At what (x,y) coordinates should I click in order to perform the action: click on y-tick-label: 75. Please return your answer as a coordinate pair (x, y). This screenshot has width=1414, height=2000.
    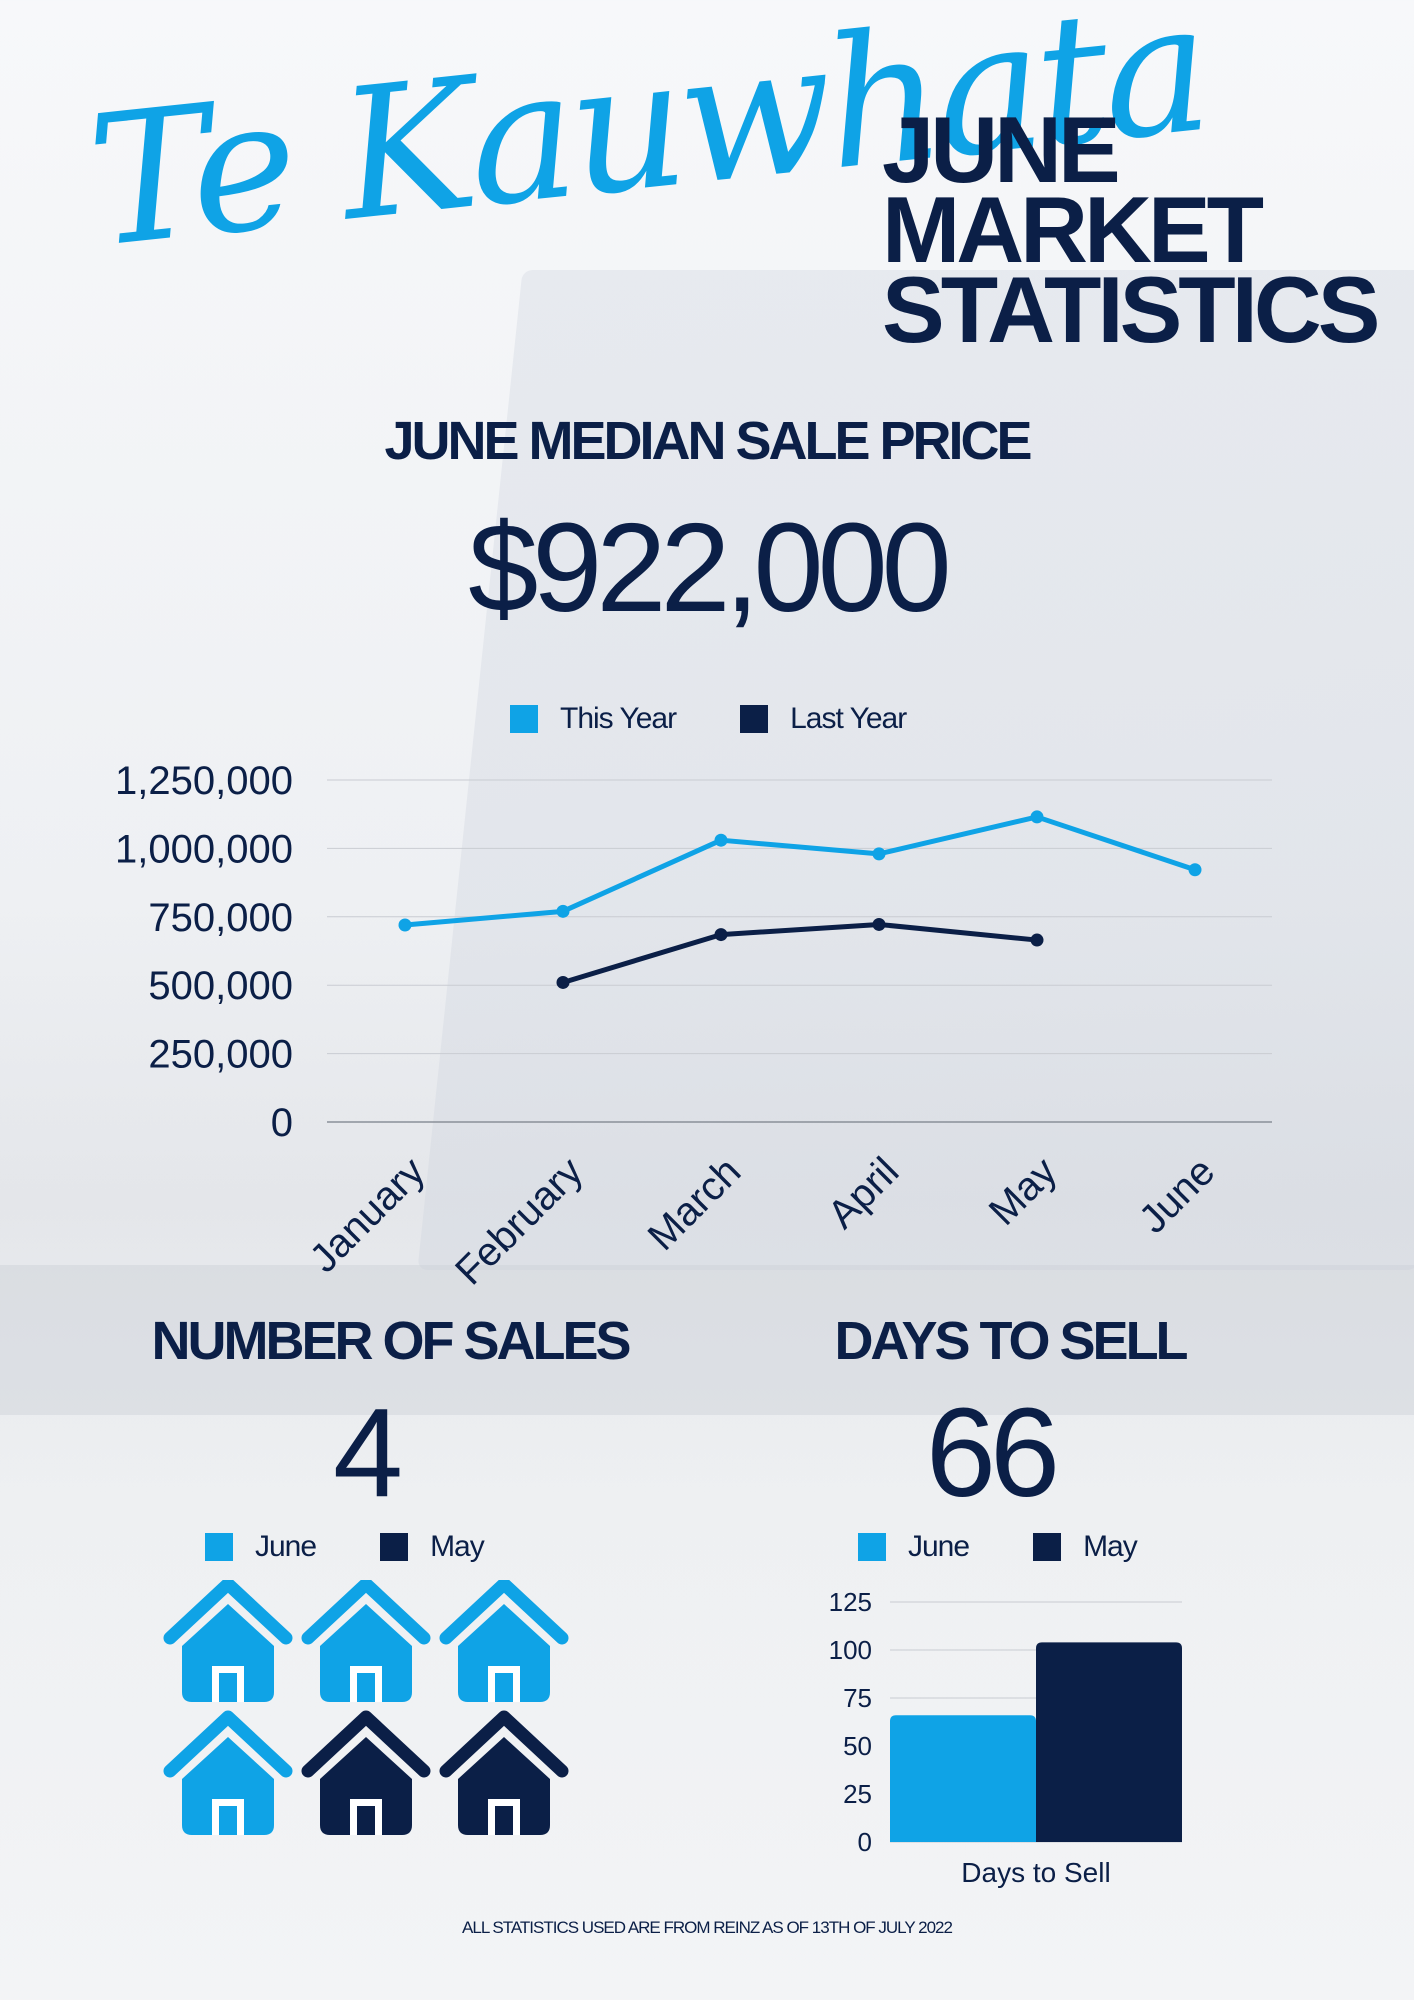
    Looking at the image, I should click on (857, 1698).